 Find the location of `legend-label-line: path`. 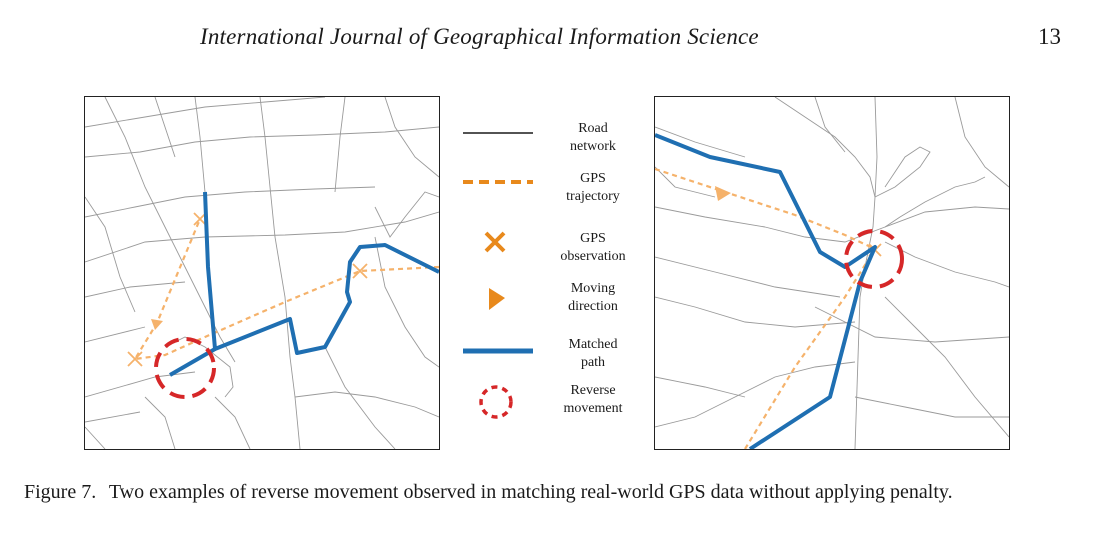

legend-label-line: path is located at coordinates (593, 362).